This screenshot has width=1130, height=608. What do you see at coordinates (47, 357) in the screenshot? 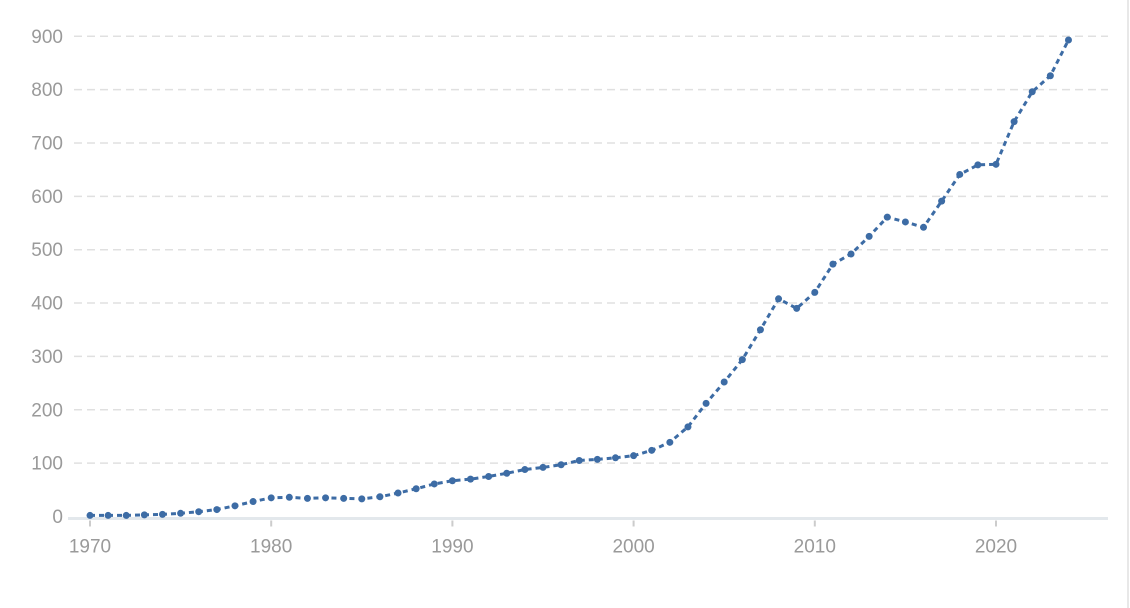
I see `y-axis-tick-label: 300` at bounding box center [47, 357].